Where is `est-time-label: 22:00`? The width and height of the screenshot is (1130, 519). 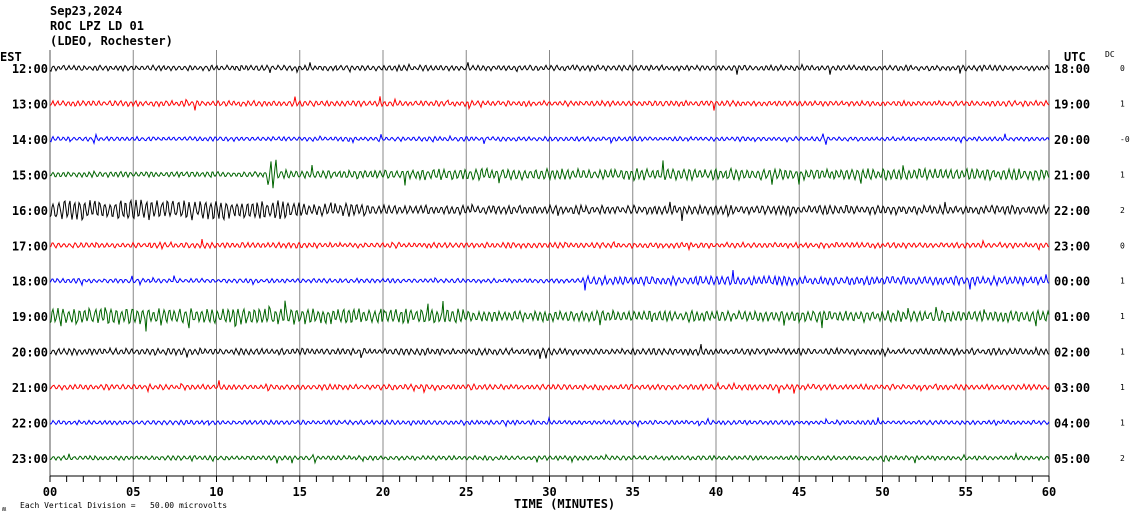 est-time-label: 22:00 is located at coordinates (30, 424).